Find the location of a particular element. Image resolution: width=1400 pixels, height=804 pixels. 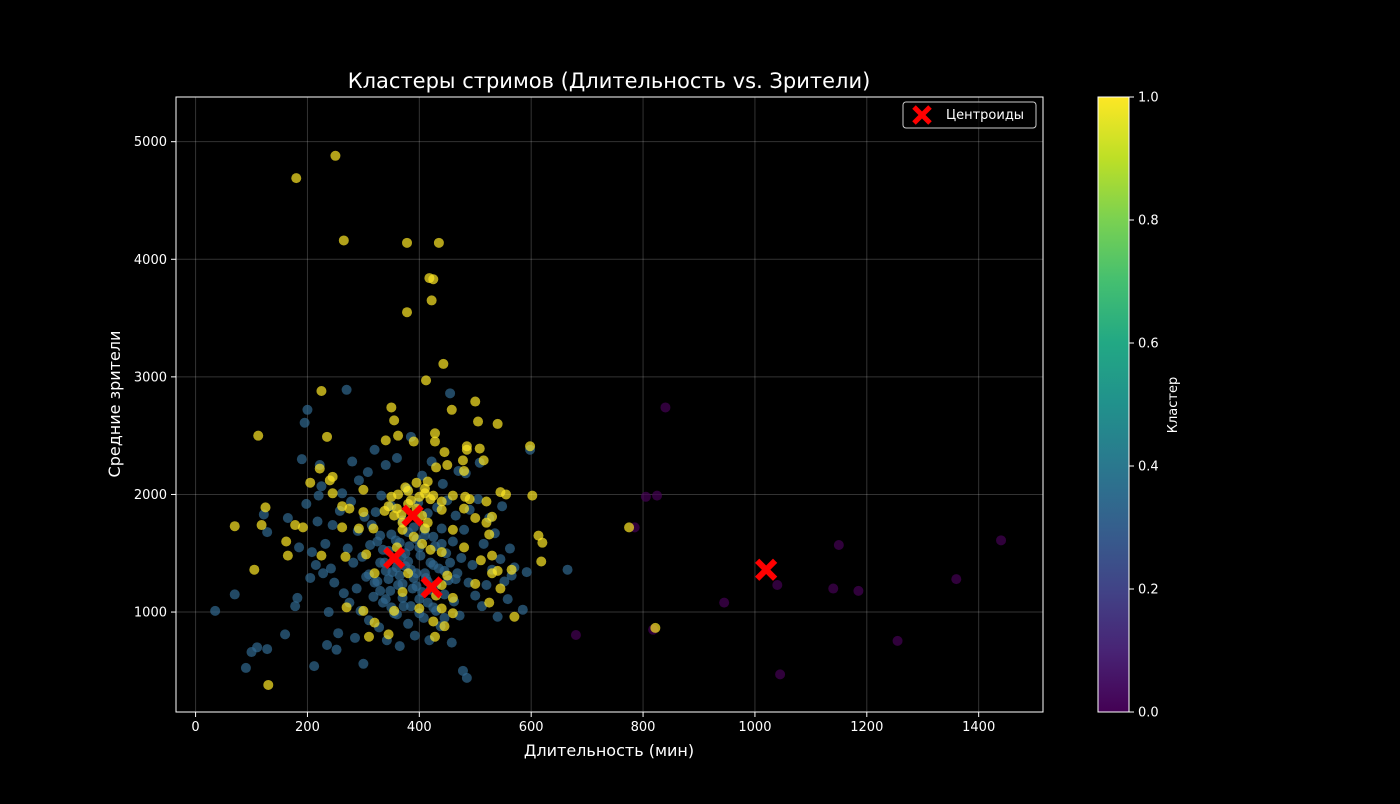

colorbar: 0.0 0.2 0.4 0.6 0.8 1.0 Кластер is located at coordinates (1139, 406).